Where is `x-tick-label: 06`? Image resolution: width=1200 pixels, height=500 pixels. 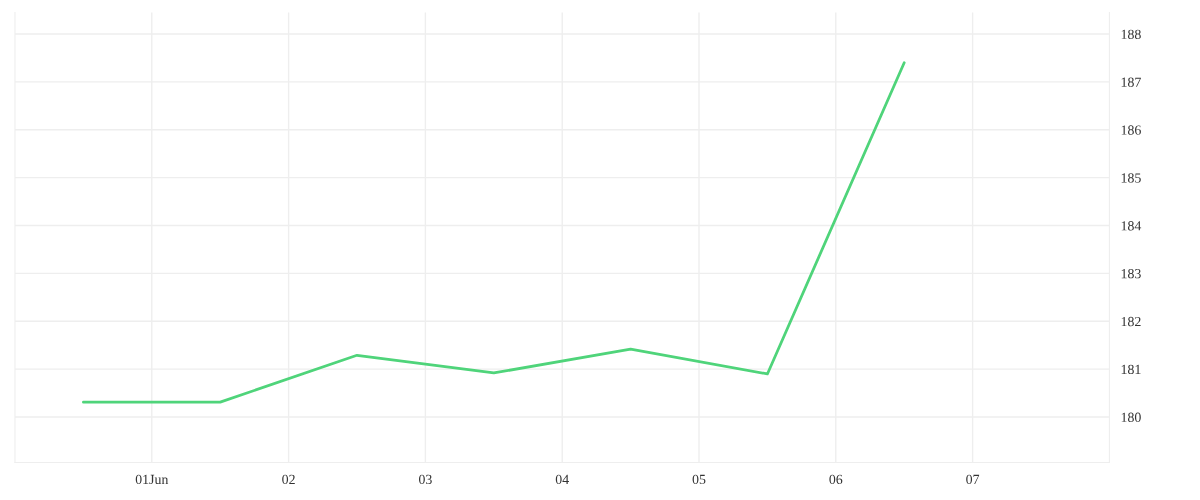
x-tick-label: 06 is located at coordinates (836, 479).